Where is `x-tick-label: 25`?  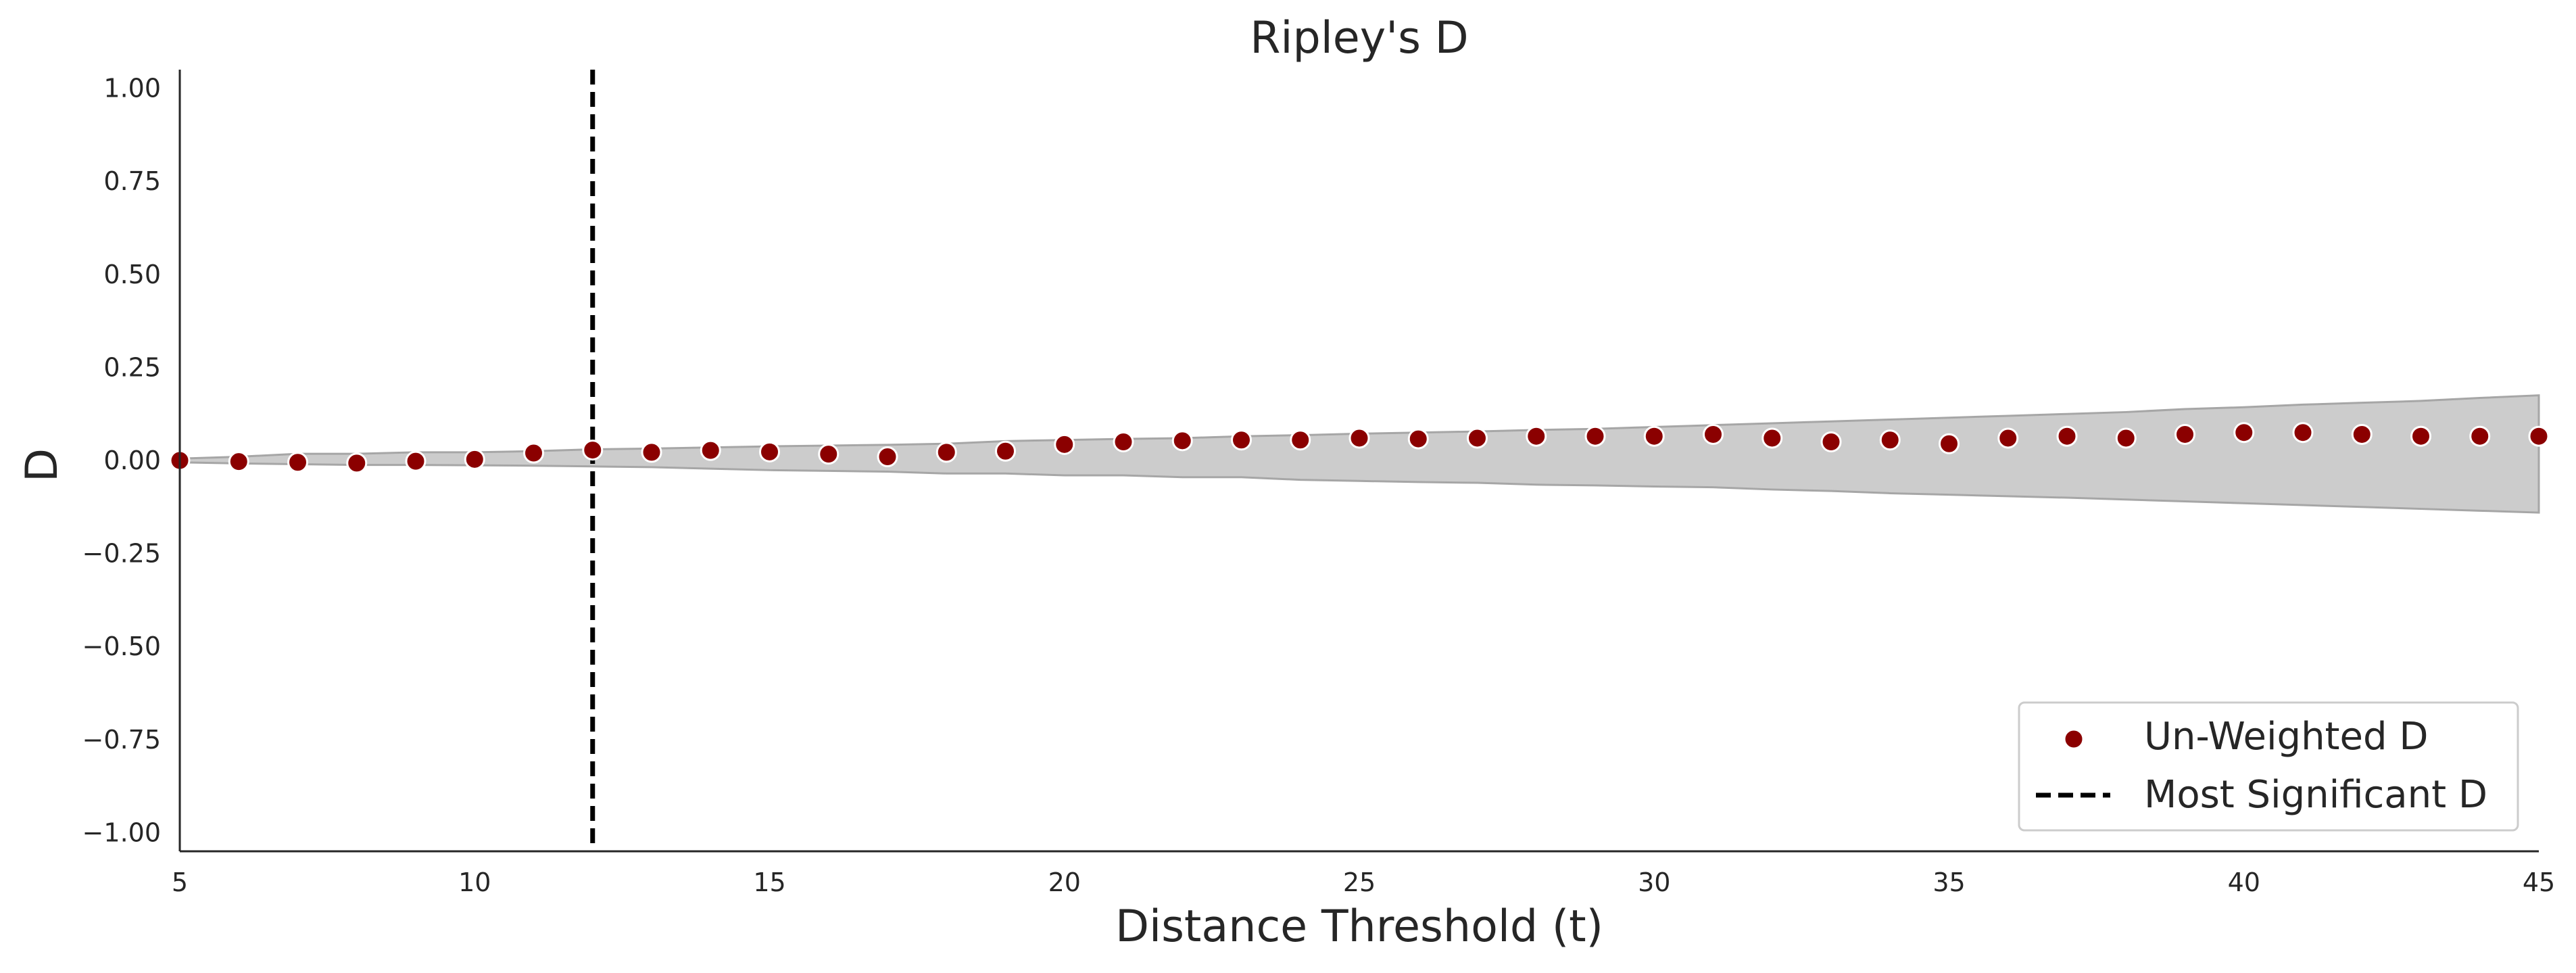 x-tick-label: 25 is located at coordinates (1359, 882).